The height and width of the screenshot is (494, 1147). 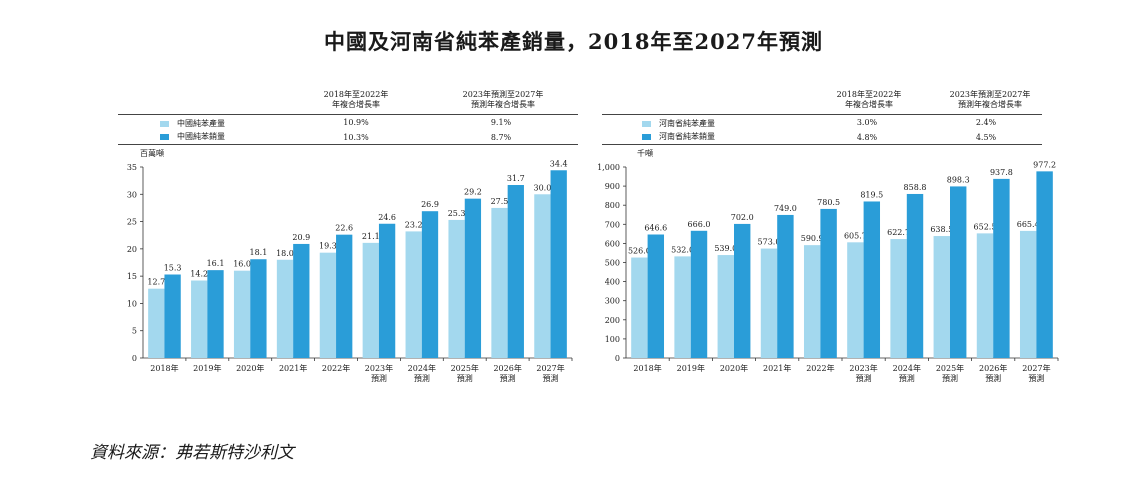 I want to click on legend-label: 河南省純苯銷量, so click(x=687, y=136).